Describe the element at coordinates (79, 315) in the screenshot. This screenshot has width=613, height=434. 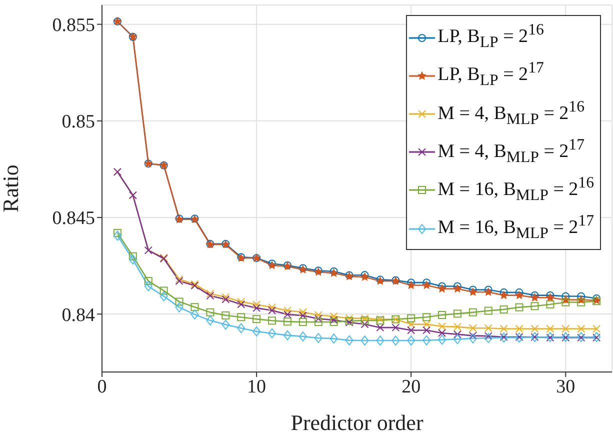
I see `y-tick-label: 0.84` at that location.